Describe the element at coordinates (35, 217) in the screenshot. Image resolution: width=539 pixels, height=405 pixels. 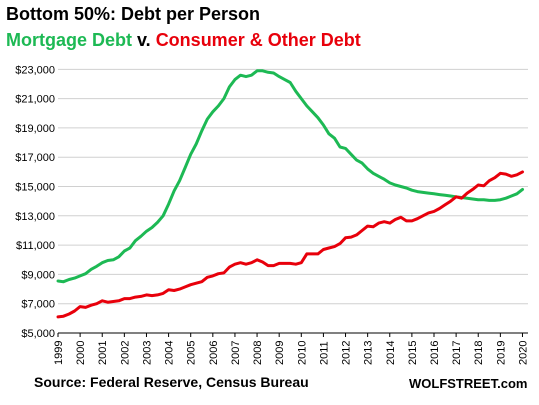
I see `y-tick-label: $13,000` at that location.